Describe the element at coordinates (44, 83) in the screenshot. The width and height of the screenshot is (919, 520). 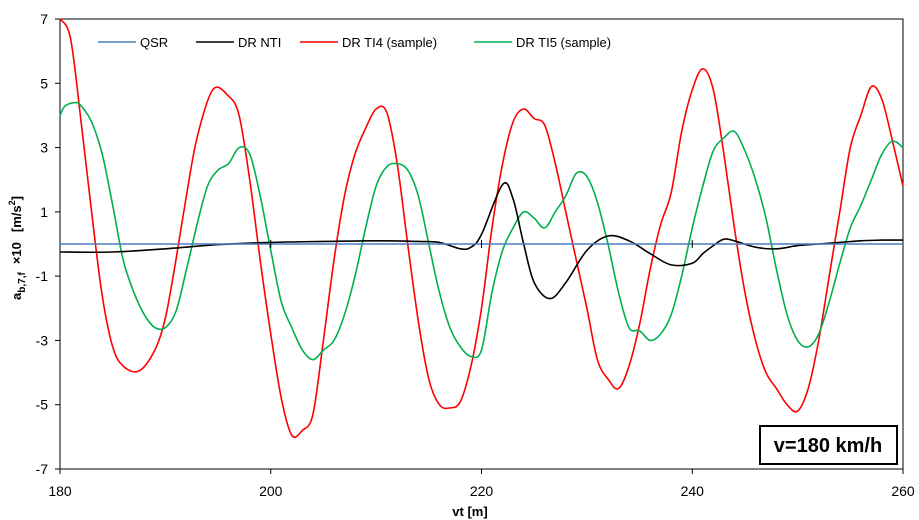
I see `y-tick-label: 5` at that location.